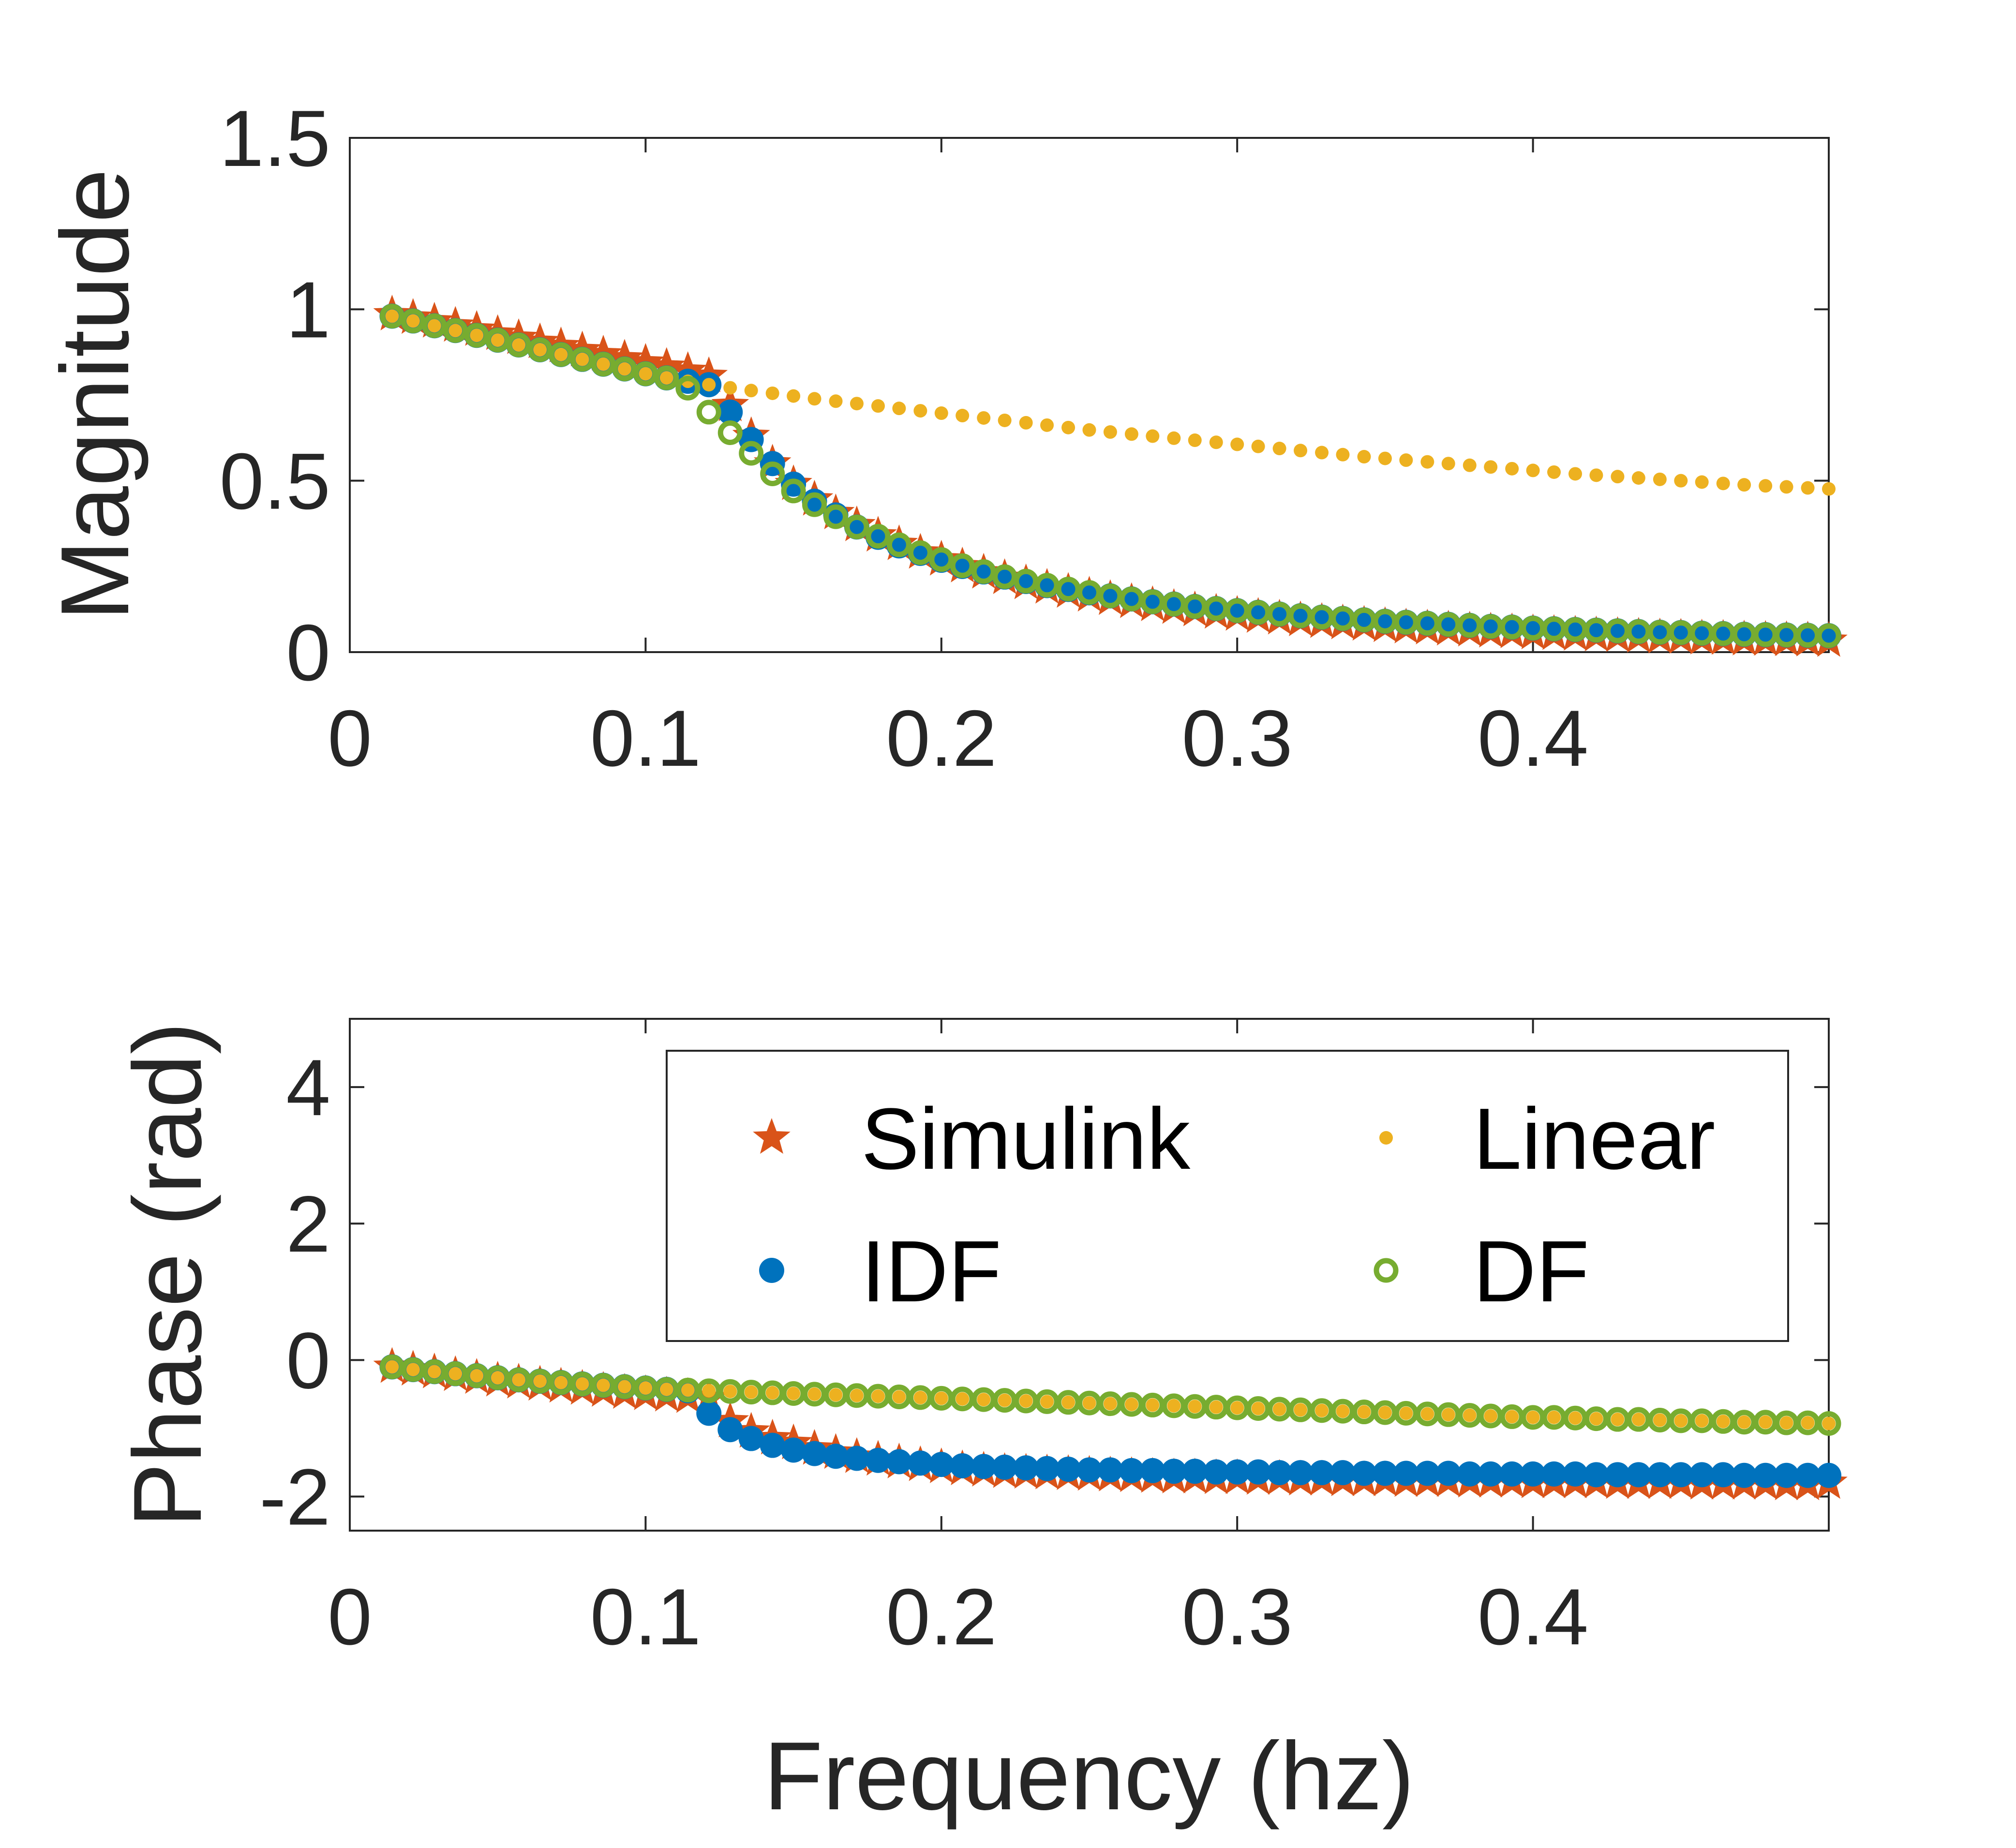 The image size is (2016, 1848). What do you see at coordinates (1110, 402) in the screenshot?
I see `magnitude-series-linear` at bounding box center [1110, 402].